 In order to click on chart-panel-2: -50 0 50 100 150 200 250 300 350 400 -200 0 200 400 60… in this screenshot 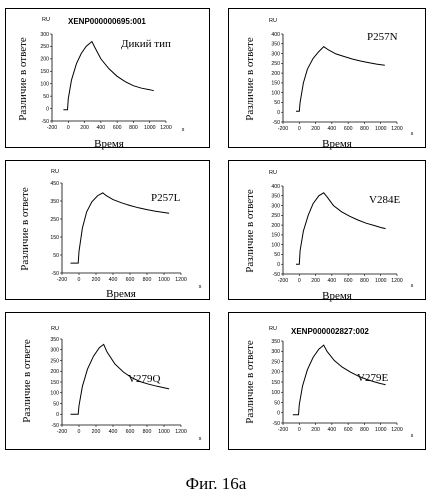, I will do `click(327, 79)`.